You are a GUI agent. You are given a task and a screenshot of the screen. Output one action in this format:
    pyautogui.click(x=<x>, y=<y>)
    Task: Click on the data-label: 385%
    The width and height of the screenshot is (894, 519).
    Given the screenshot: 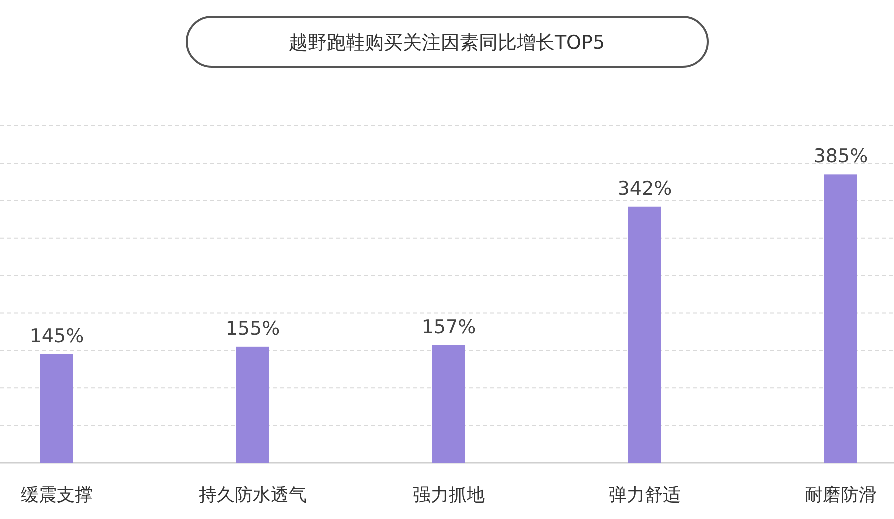 What is the action you would take?
    pyautogui.click(x=841, y=157)
    